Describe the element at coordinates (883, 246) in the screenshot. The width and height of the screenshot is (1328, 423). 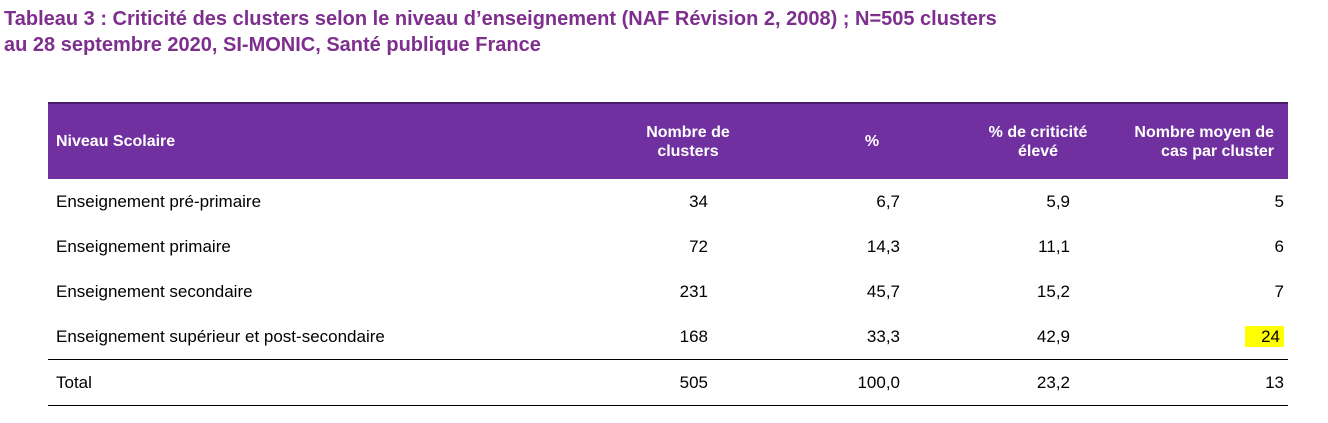
I see `row-percent: 14,3` at that location.